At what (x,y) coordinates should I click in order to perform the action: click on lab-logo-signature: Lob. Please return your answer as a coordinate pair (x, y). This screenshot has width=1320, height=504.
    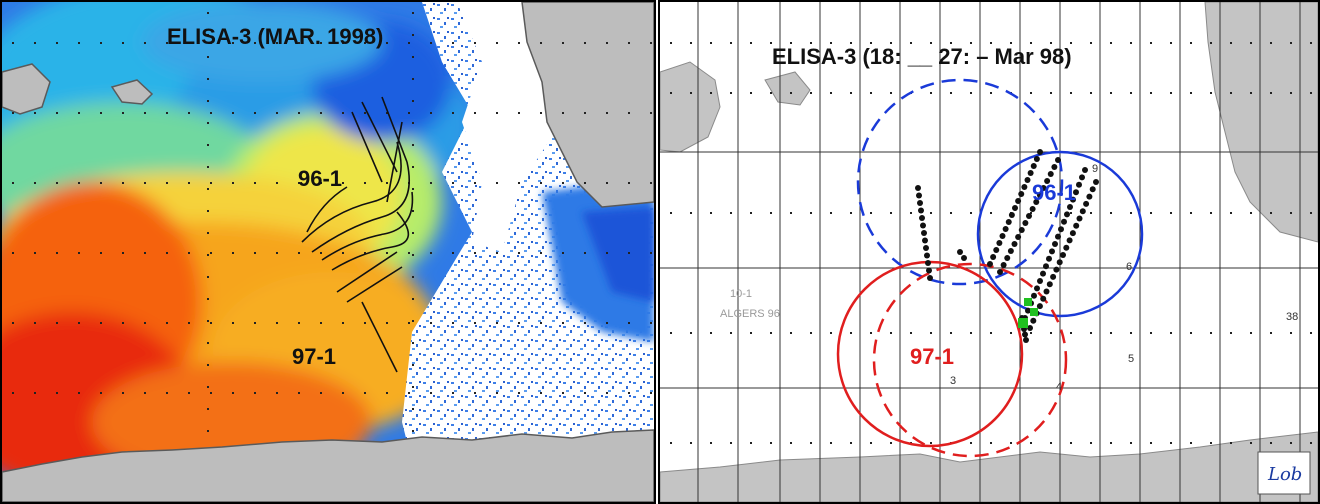
    Looking at the image, I should click on (1284, 474).